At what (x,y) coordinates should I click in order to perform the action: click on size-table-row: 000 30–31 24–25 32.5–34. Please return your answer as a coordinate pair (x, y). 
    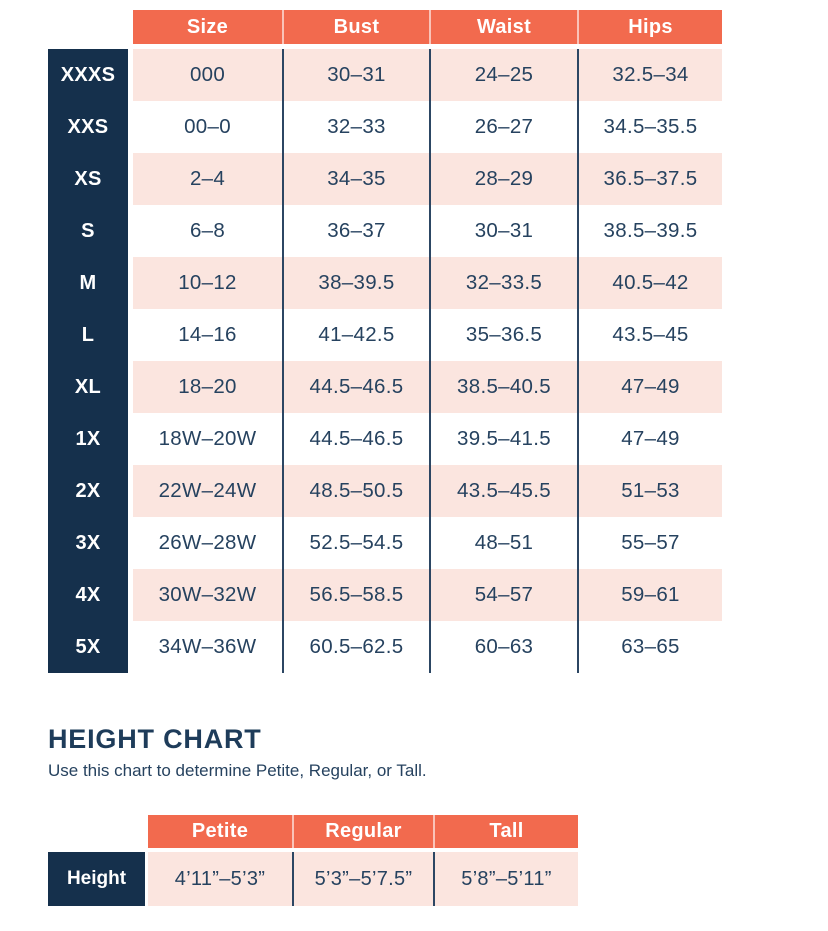
    Looking at the image, I should click on (427, 75).